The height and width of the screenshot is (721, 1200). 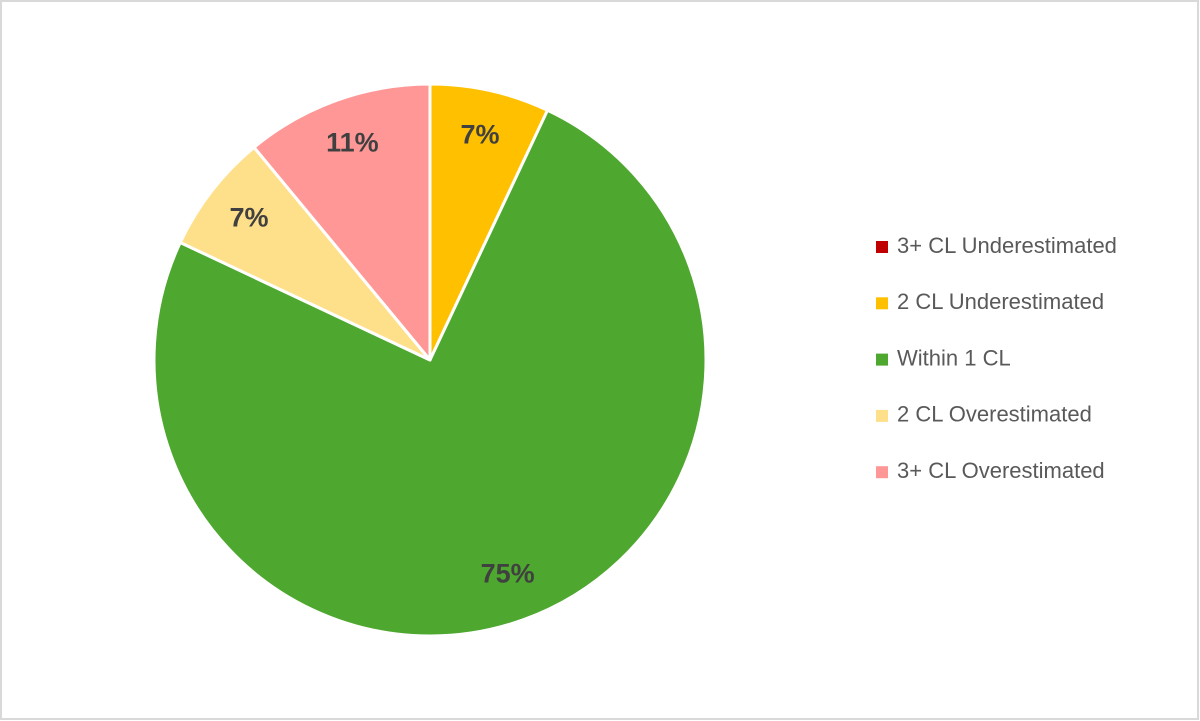 What do you see at coordinates (352, 143) in the screenshot?
I see `data-label: 11%` at bounding box center [352, 143].